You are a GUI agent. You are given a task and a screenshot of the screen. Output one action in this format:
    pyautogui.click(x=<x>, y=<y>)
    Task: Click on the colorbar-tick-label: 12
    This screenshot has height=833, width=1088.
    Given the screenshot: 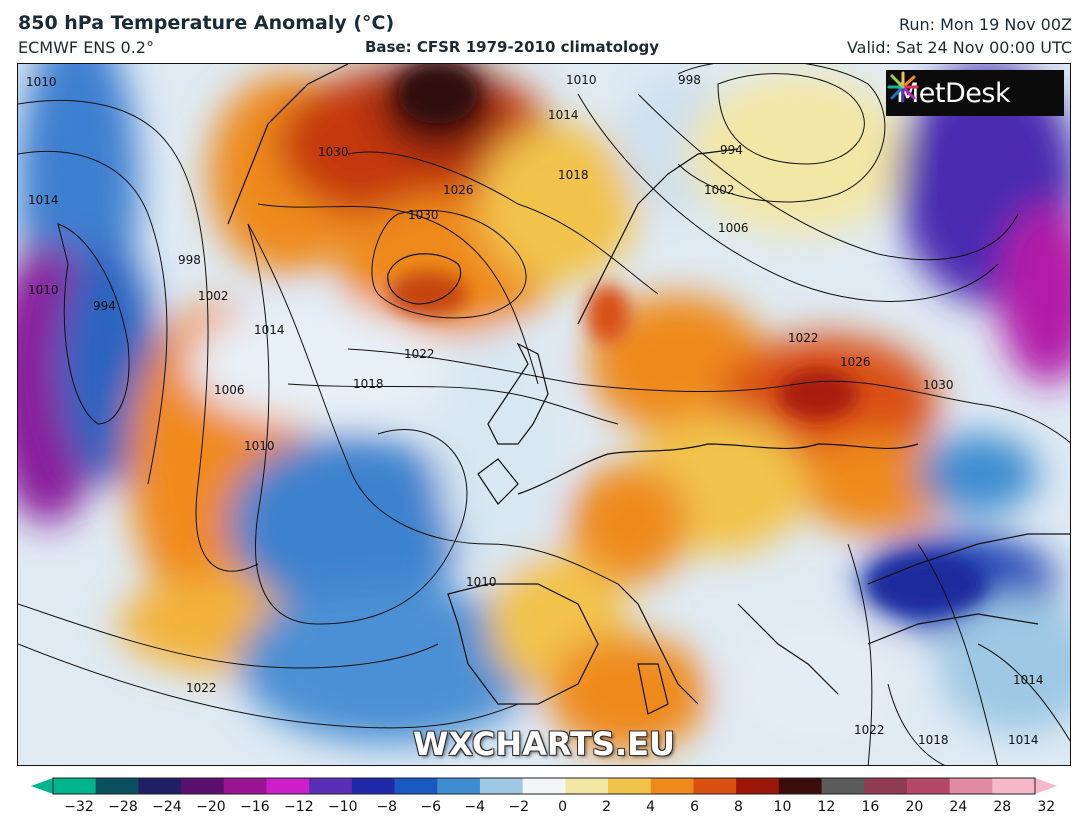 What is the action you would take?
    pyautogui.click(x=826, y=807)
    